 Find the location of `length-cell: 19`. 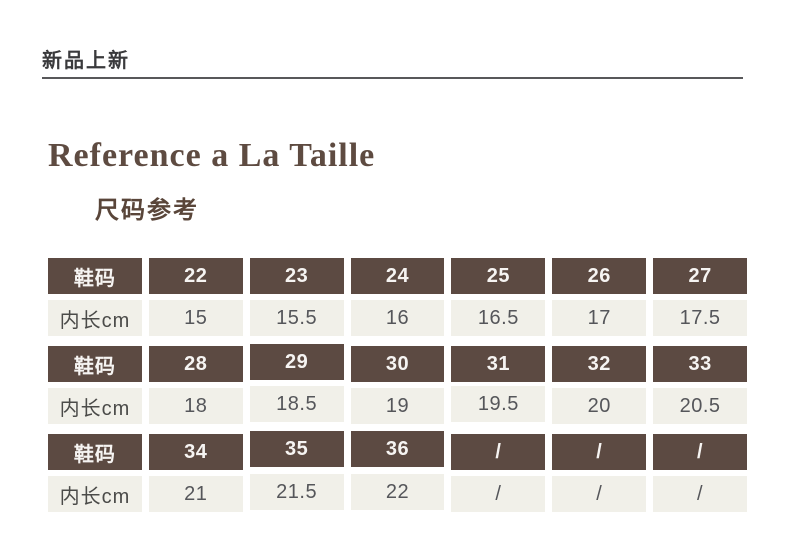

length-cell: 19 is located at coordinates (397, 406).